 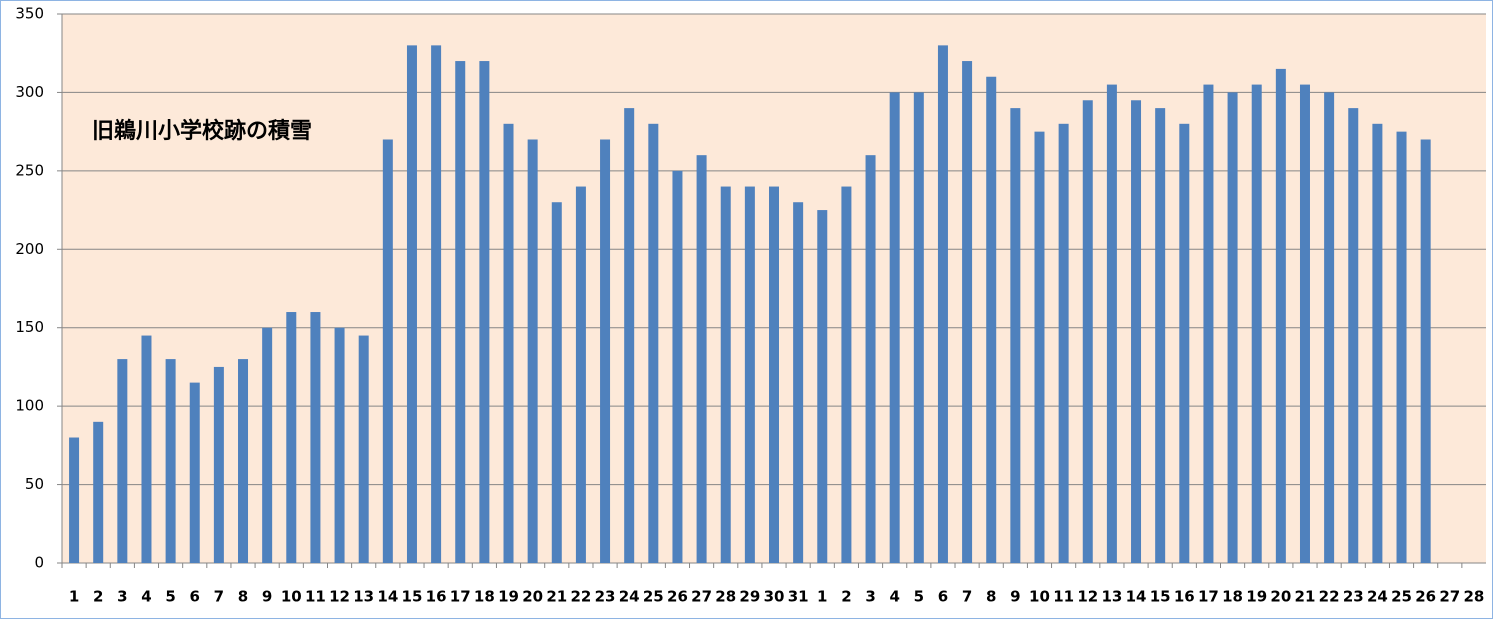 I want to click on x-tick-label: 31, so click(x=798, y=597).